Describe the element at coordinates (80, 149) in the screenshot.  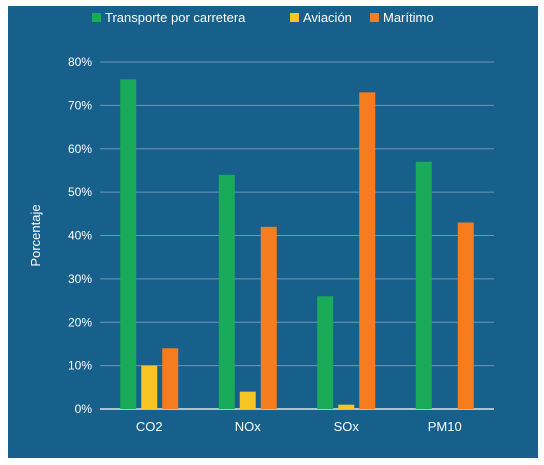
I see `y-tick-label: 60%` at that location.